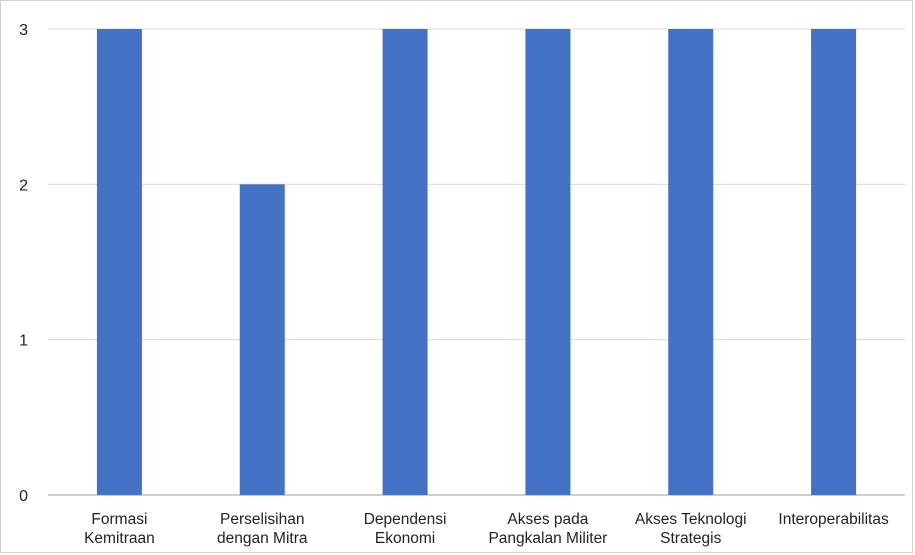  I want to click on x-category-label: Interoperabilitas, so click(833, 519).